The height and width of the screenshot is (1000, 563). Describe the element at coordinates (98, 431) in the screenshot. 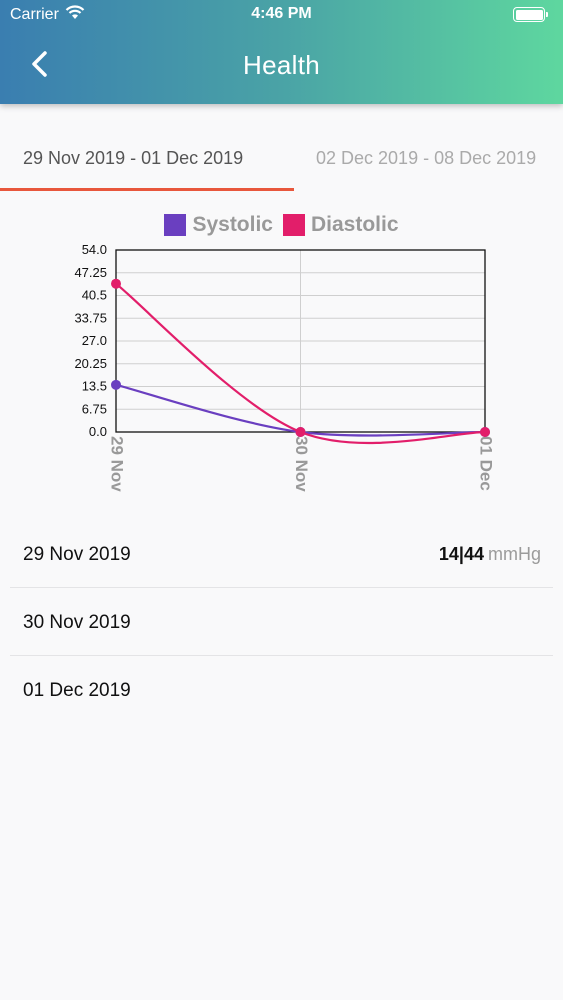

I see `y-tick-label: 0.0` at that location.